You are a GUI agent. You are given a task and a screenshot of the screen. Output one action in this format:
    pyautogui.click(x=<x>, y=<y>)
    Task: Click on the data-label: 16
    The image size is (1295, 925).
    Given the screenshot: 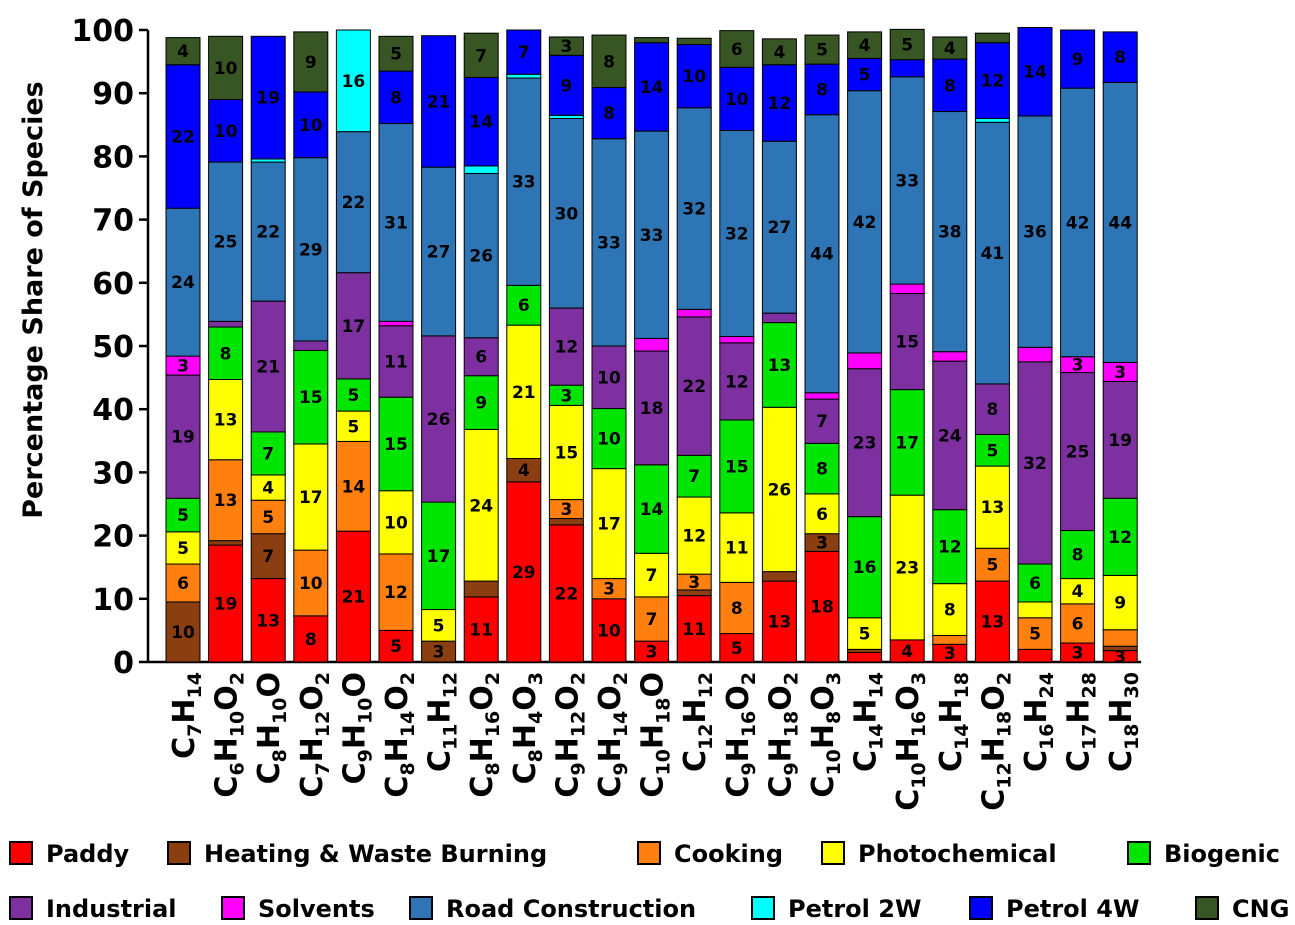 What is the action you would take?
    pyautogui.click(x=354, y=82)
    